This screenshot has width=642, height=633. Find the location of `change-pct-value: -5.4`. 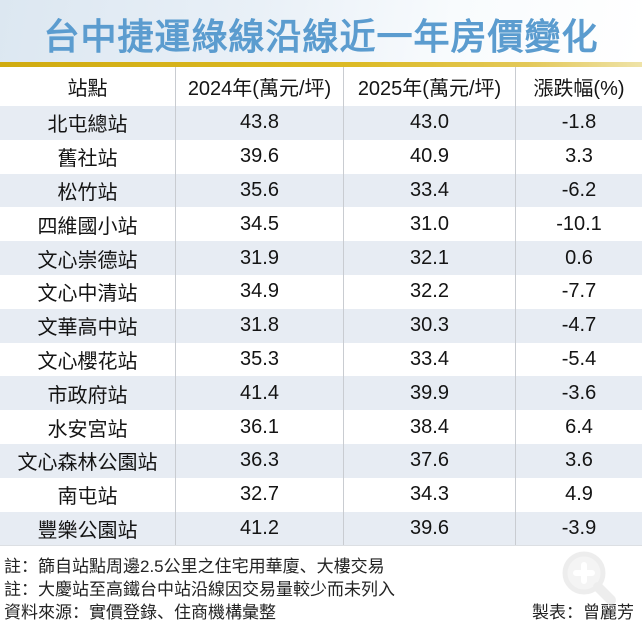

change-pct-value: -5.4 is located at coordinates (578, 359).